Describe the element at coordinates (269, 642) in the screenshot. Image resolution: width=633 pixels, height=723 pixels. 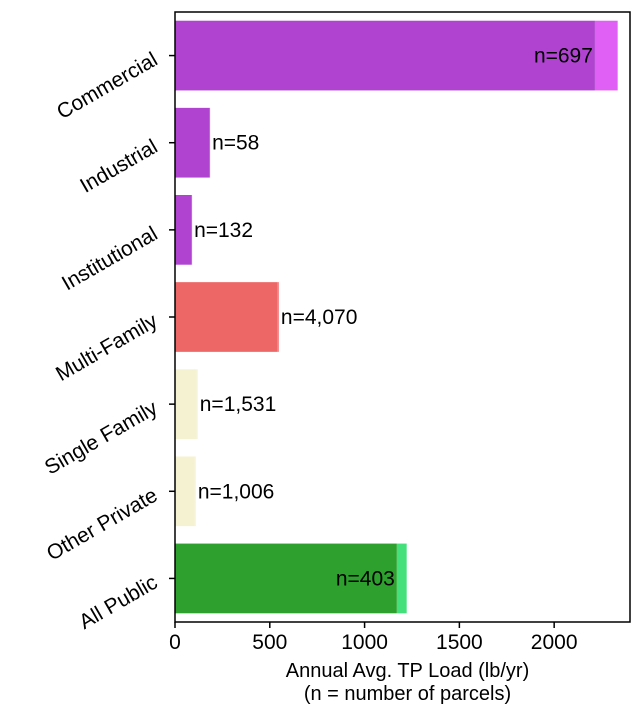
I see `x-tick-label: 500` at that location.